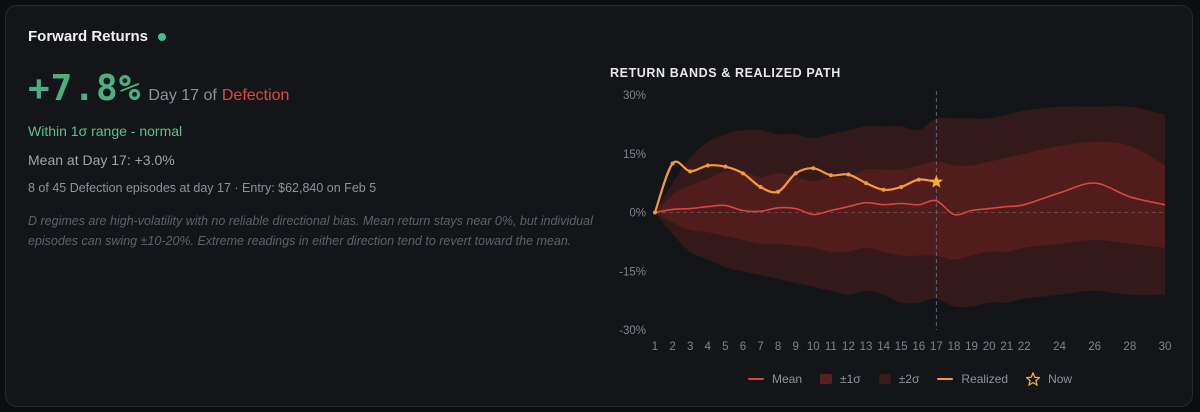 The height and width of the screenshot is (412, 1200). Describe the element at coordinates (936, 347) in the screenshot. I see `x-tick-label: 17` at that location.